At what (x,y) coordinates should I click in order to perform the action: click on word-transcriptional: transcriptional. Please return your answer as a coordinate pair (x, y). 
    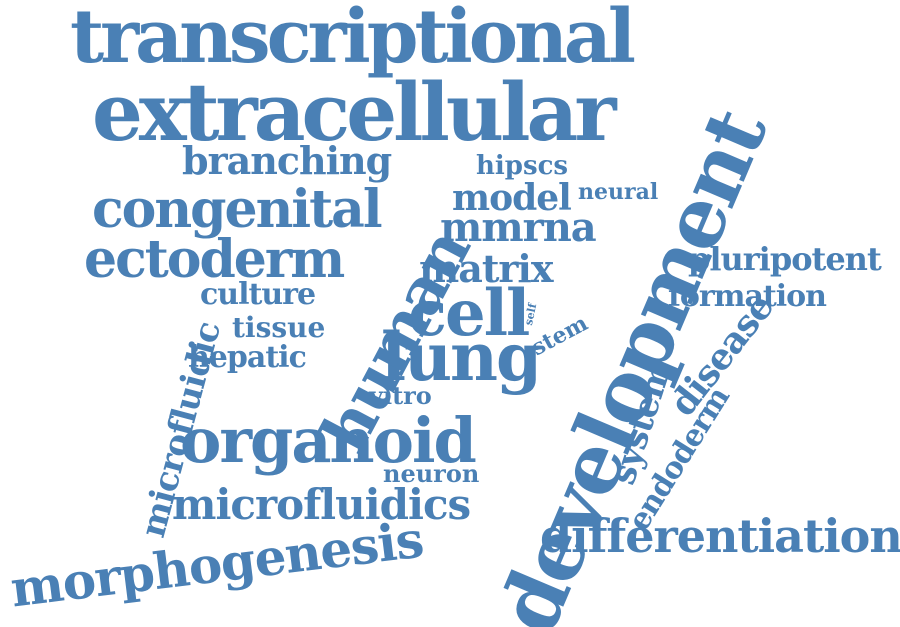
    Looking at the image, I should click on (353, 40).